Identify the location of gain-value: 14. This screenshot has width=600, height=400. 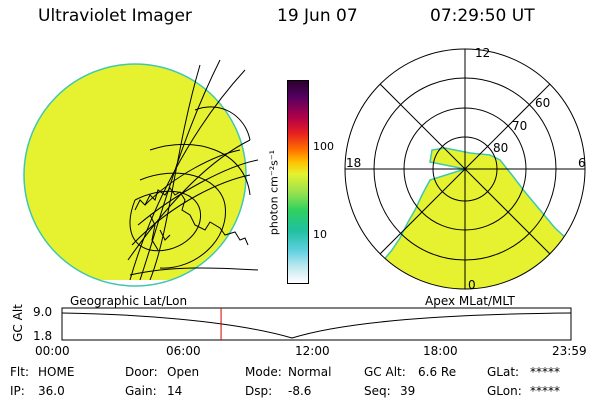
(175, 391).